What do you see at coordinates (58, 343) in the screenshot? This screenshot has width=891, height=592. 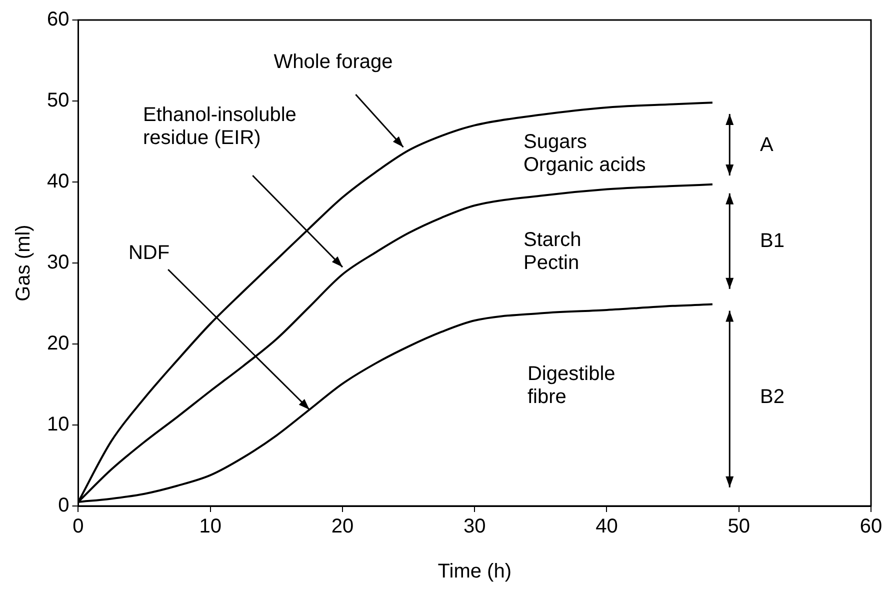 I see `y-tick-label: 20` at bounding box center [58, 343].